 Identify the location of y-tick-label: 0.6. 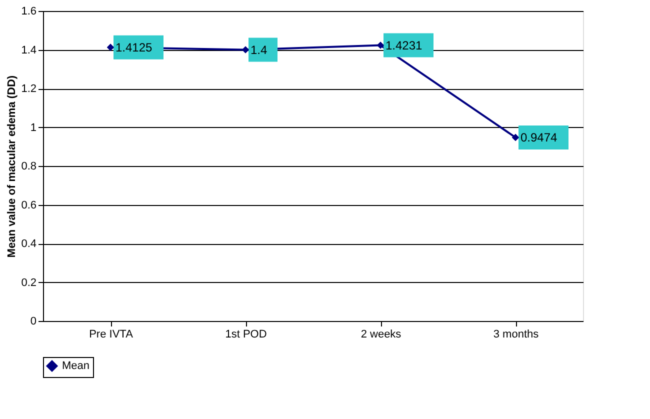
(28, 205).